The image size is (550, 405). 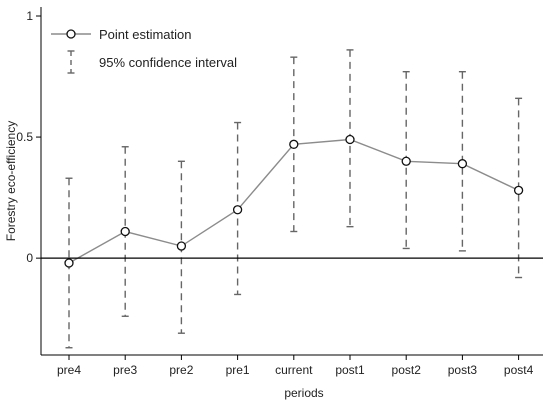 I want to click on data-point-post3, so click(x=462, y=164).